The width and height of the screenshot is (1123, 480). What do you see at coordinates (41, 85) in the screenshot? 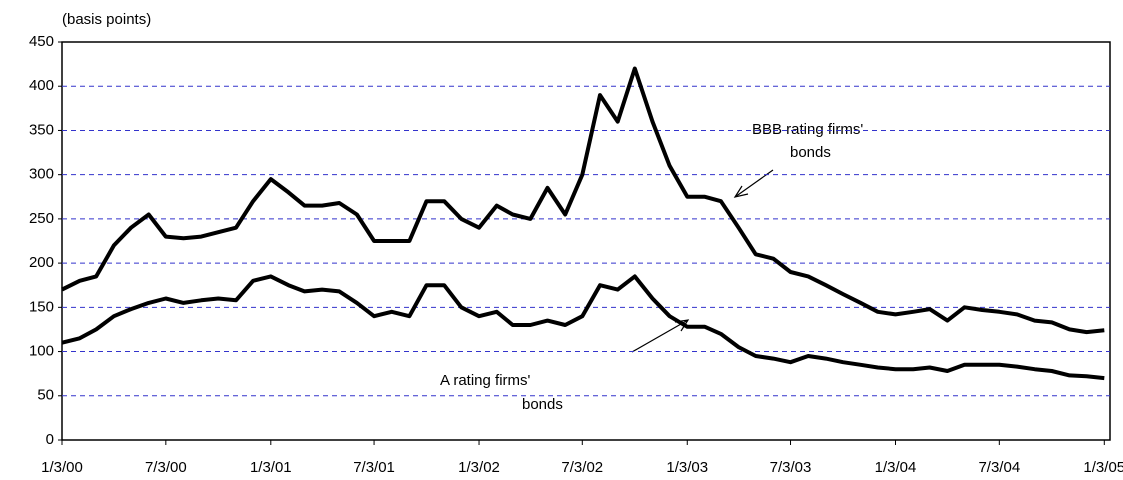
I see `y-tick-label: 400` at bounding box center [41, 85].